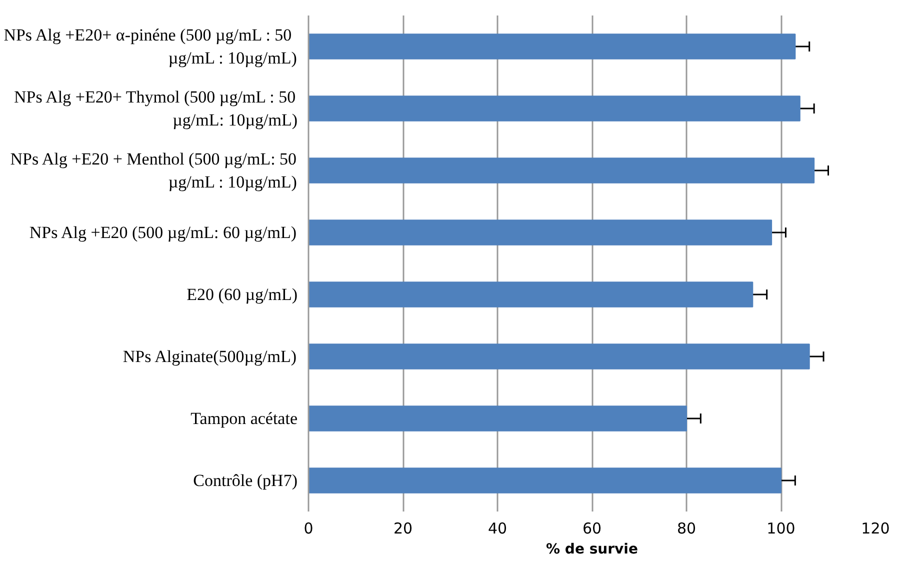 The image size is (913, 570). Describe the element at coordinates (592, 550) in the screenshot. I see `x-axis-title: % de survie` at that location.